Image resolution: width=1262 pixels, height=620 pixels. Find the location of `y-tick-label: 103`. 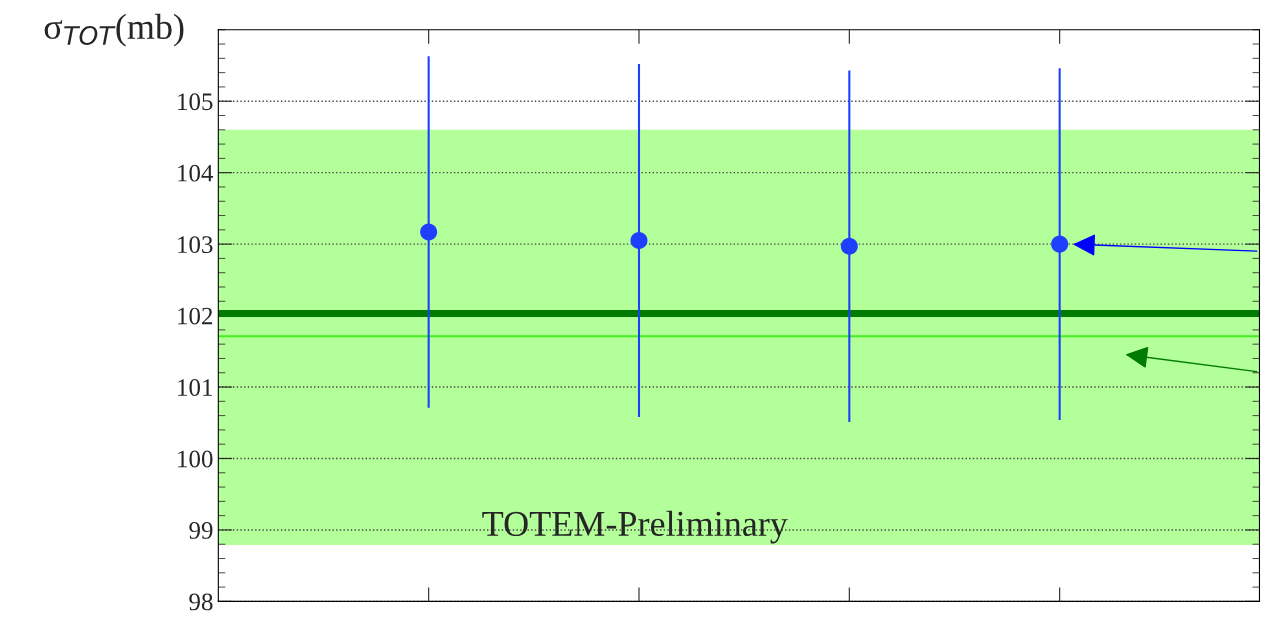

y-tick-label: 103 is located at coordinates (195, 245).